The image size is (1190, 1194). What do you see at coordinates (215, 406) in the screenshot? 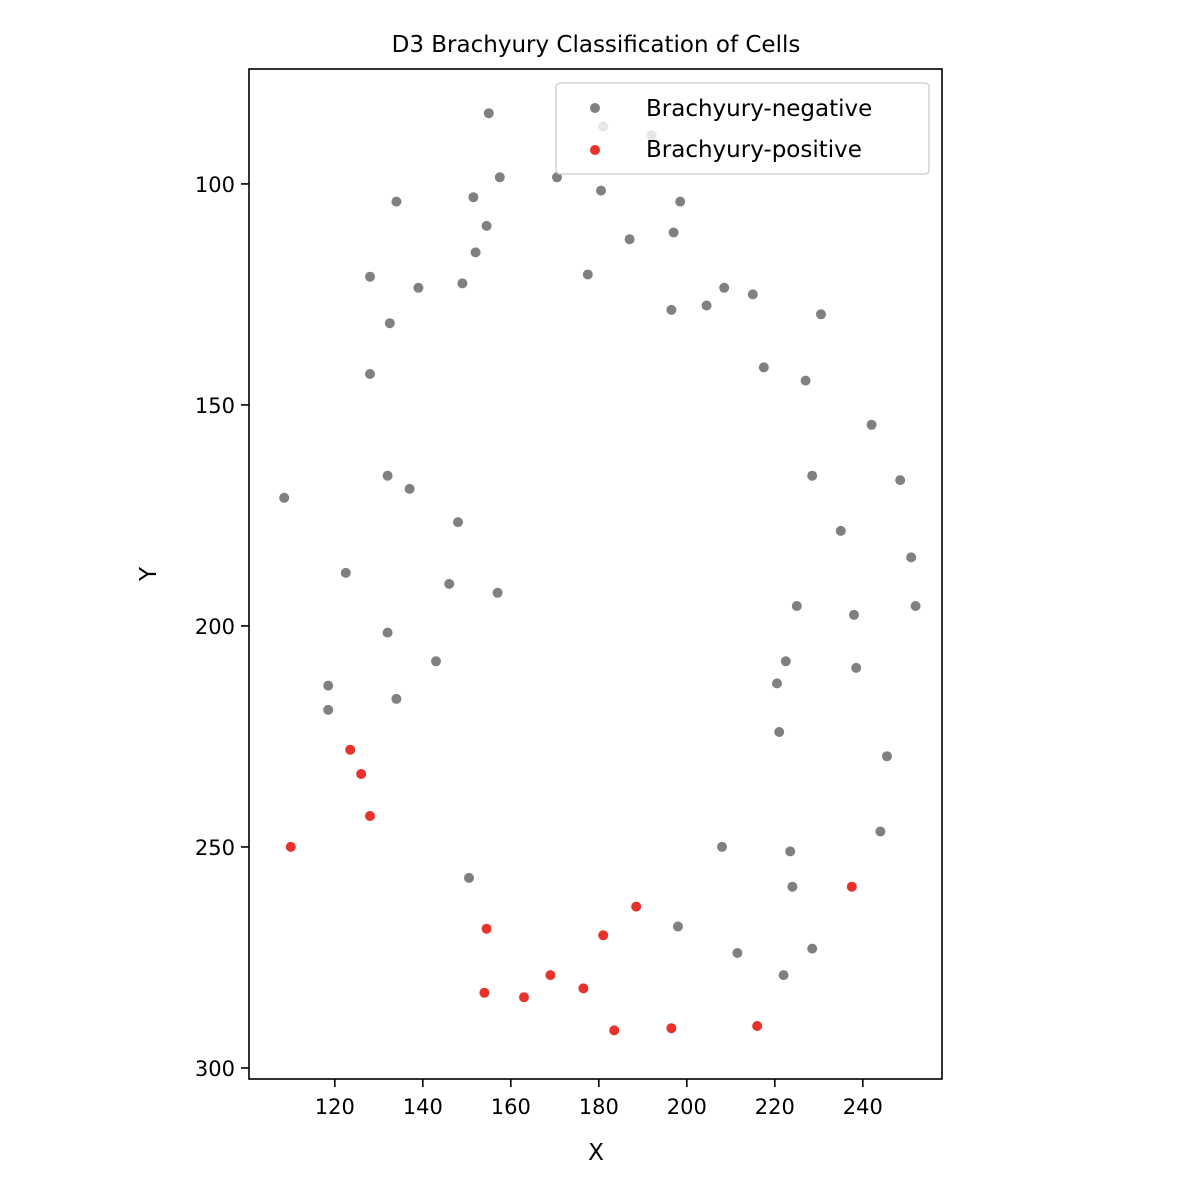
I see `y-tick-label: 150` at bounding box center [215, 406].